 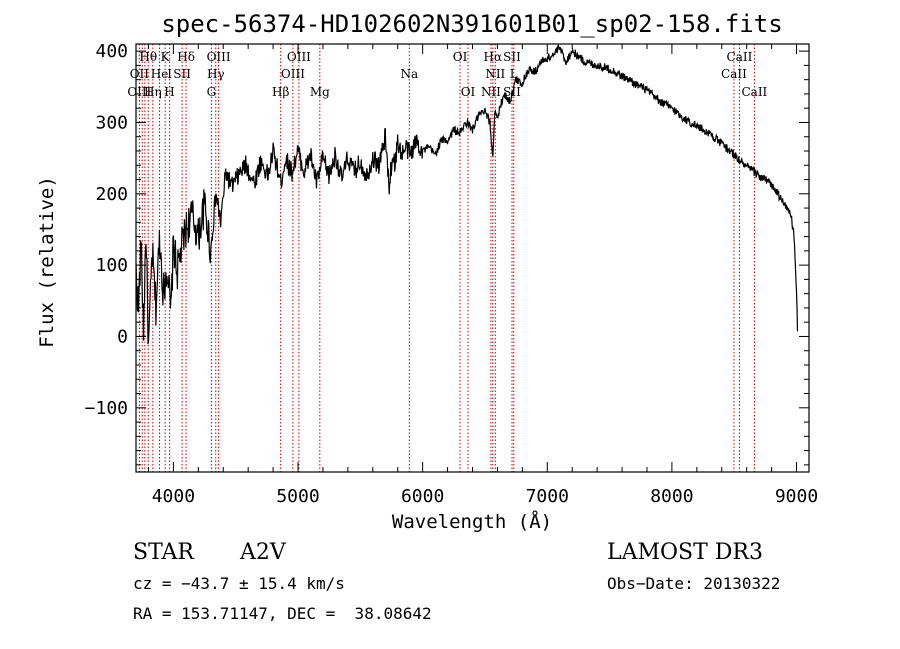 What do you see at coordinates (263, 552) in the screenshot?
I see `object-subclass: A2V` at bounding box center [263, 552].